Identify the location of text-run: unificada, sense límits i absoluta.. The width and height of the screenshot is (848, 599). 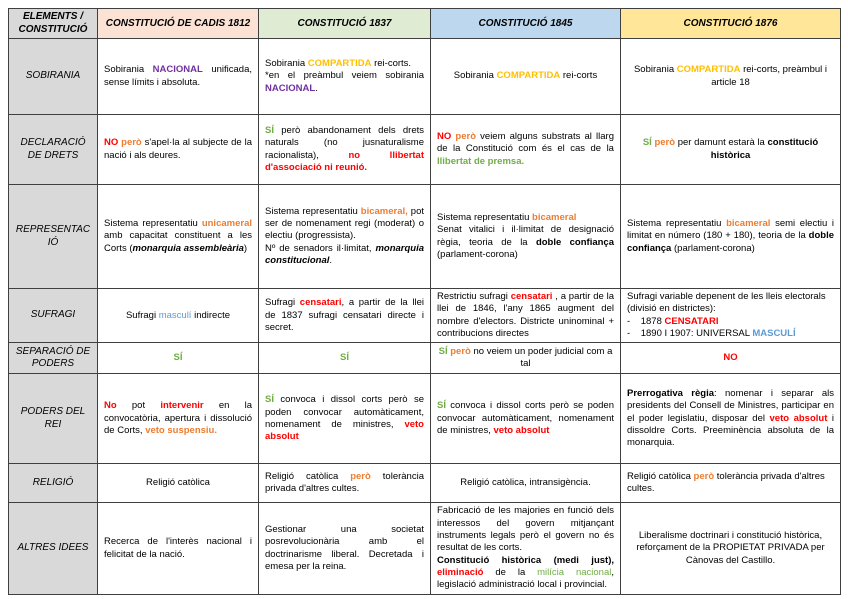
(179, 76).